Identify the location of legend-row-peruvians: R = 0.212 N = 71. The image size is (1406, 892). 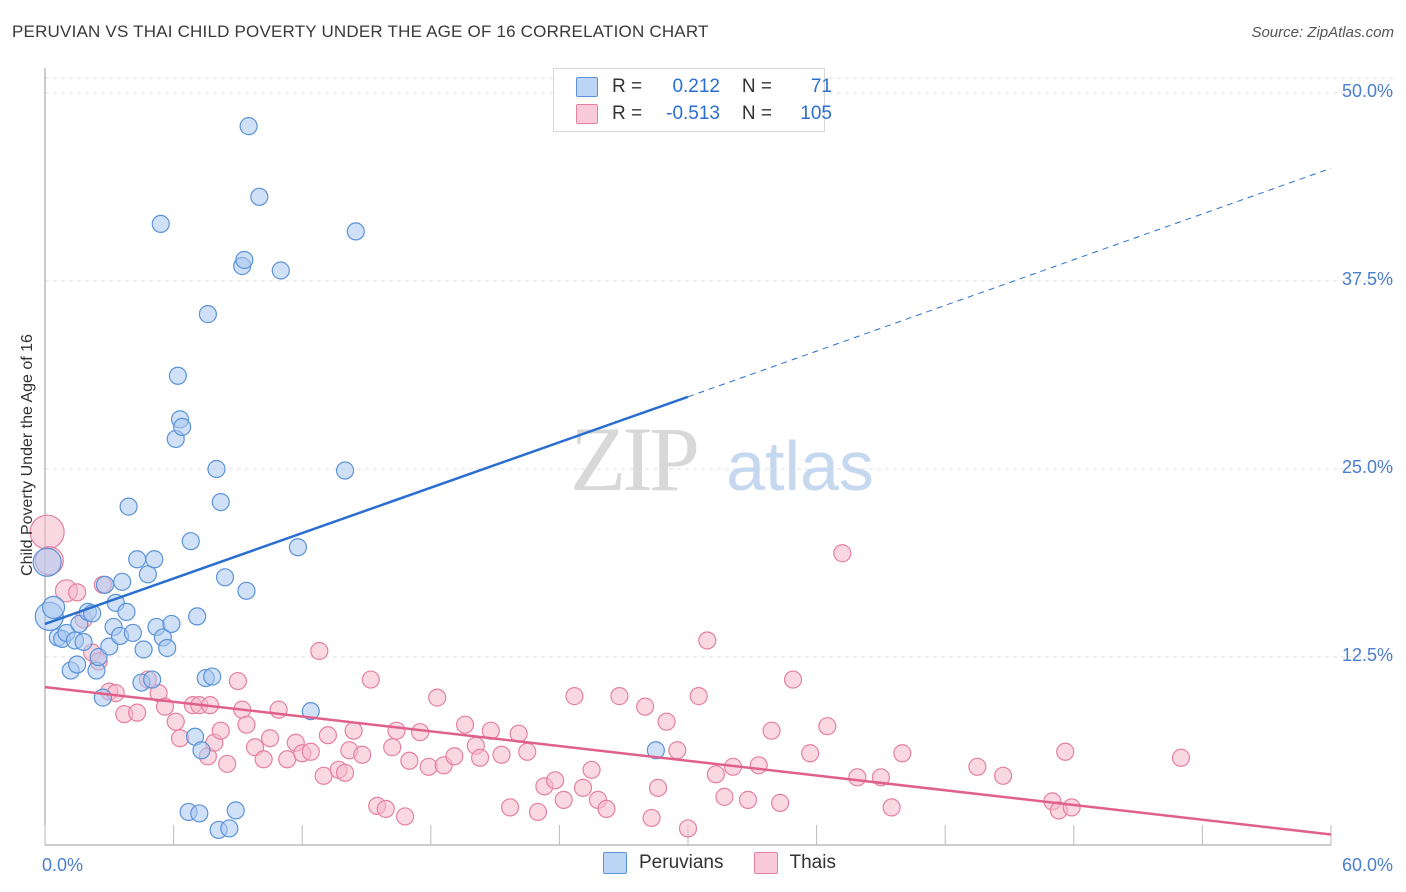
(704, 87).